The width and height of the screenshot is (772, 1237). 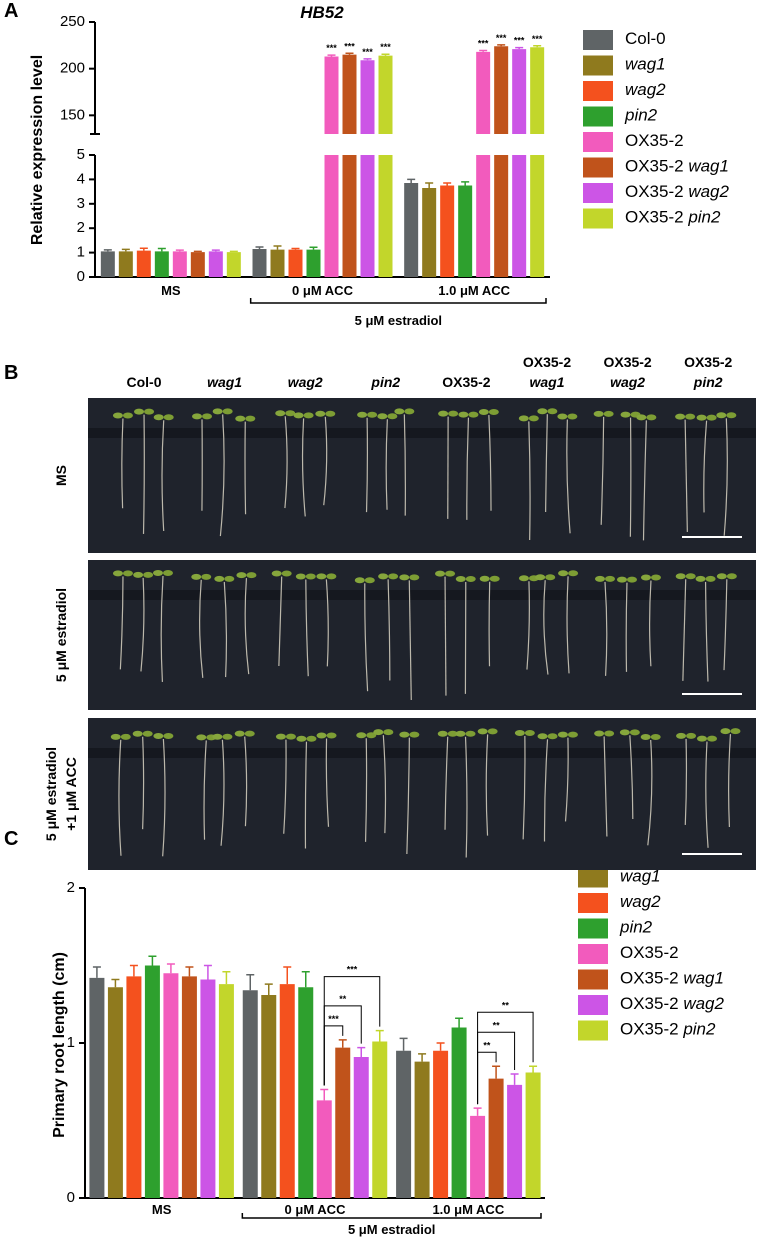 I want to click on y-tick-label: 2, so click(x=71, y=887).